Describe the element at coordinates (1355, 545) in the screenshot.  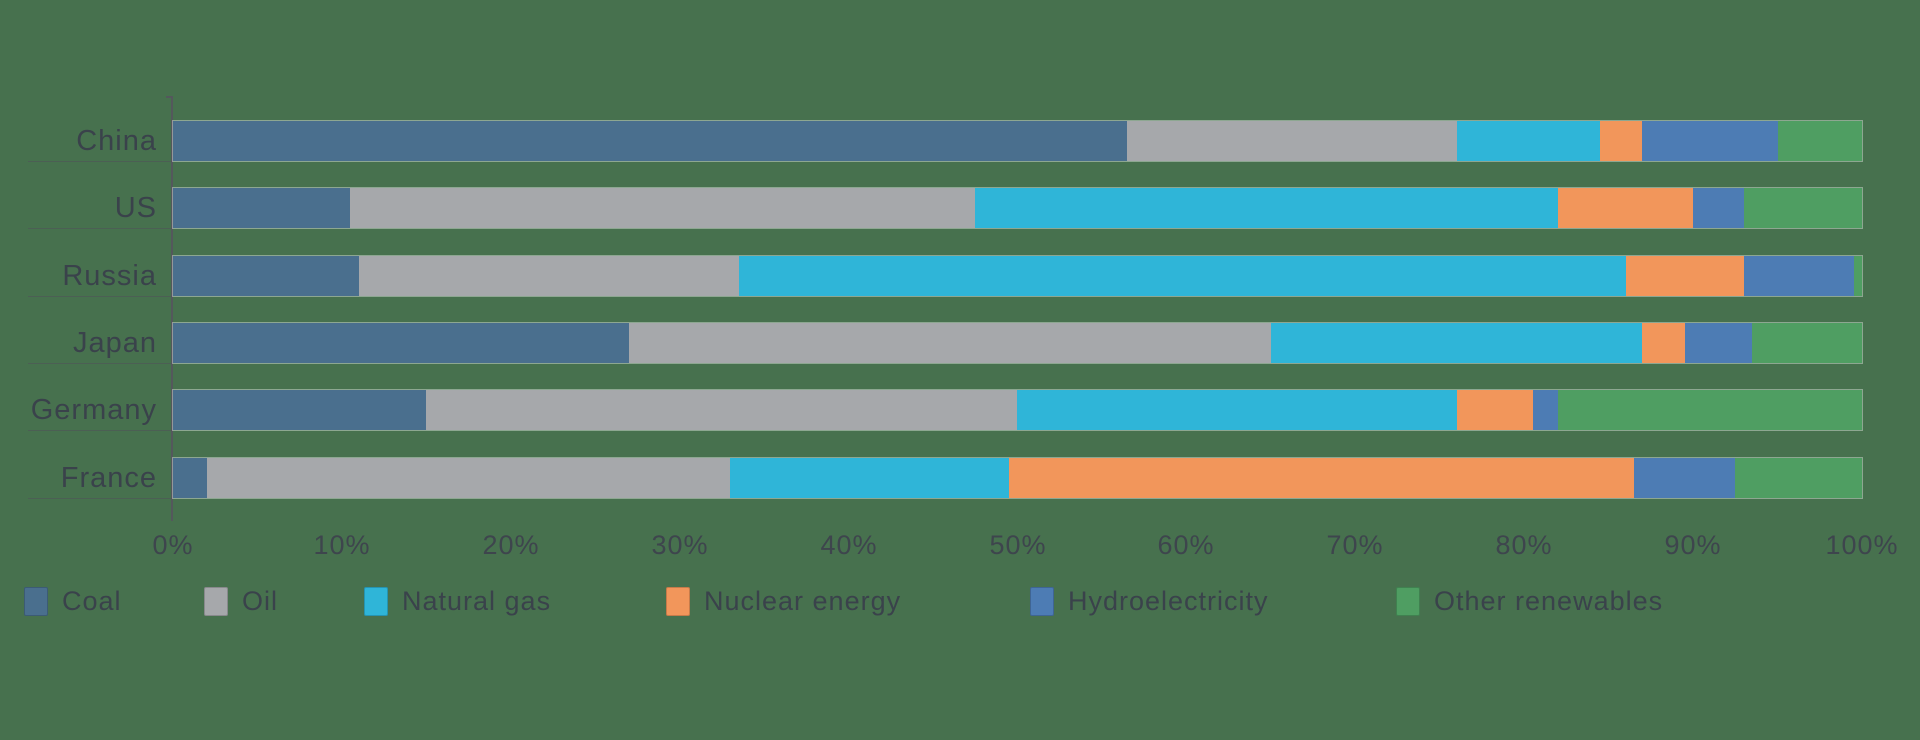
I see `x-tick-label-70-: 70%` at that location.